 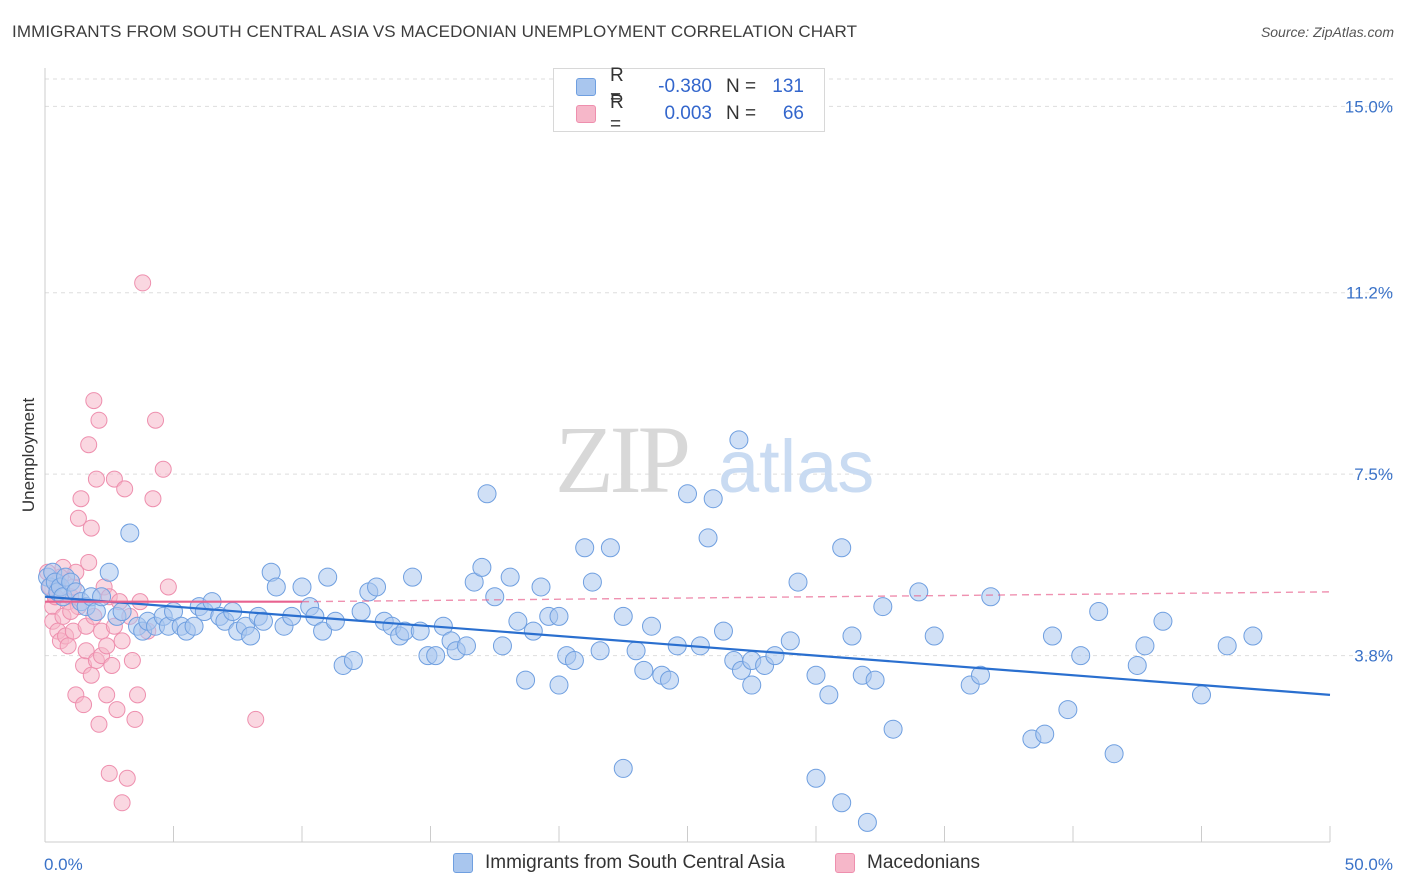 What do you see at coordinates (793, 113) in the screenshot?
I see `legend-n-value: 66` at bounding box center [793, 113].